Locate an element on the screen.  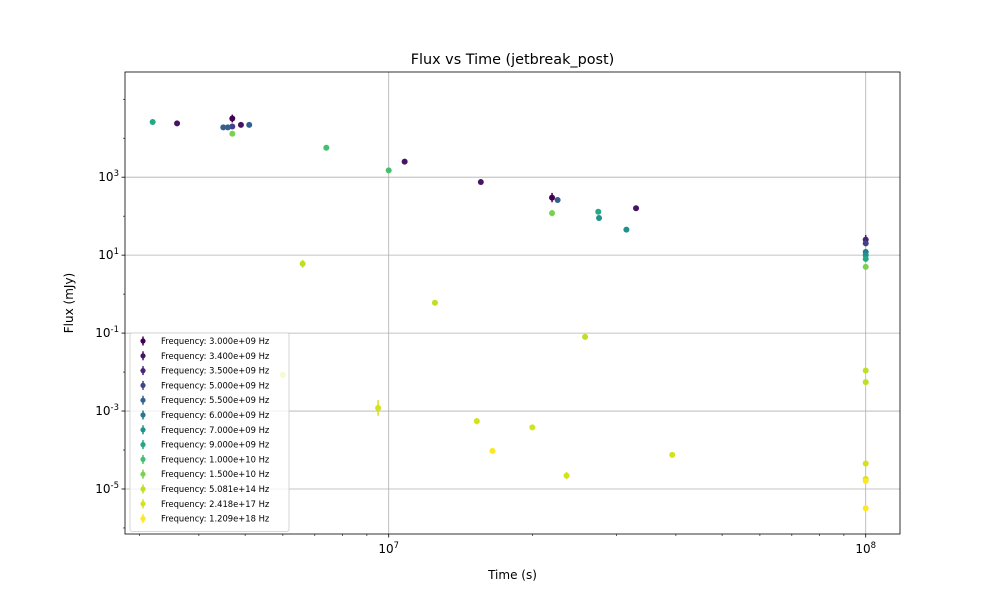
x-axis-label: Time (s) is located at coordinates (512, 575).